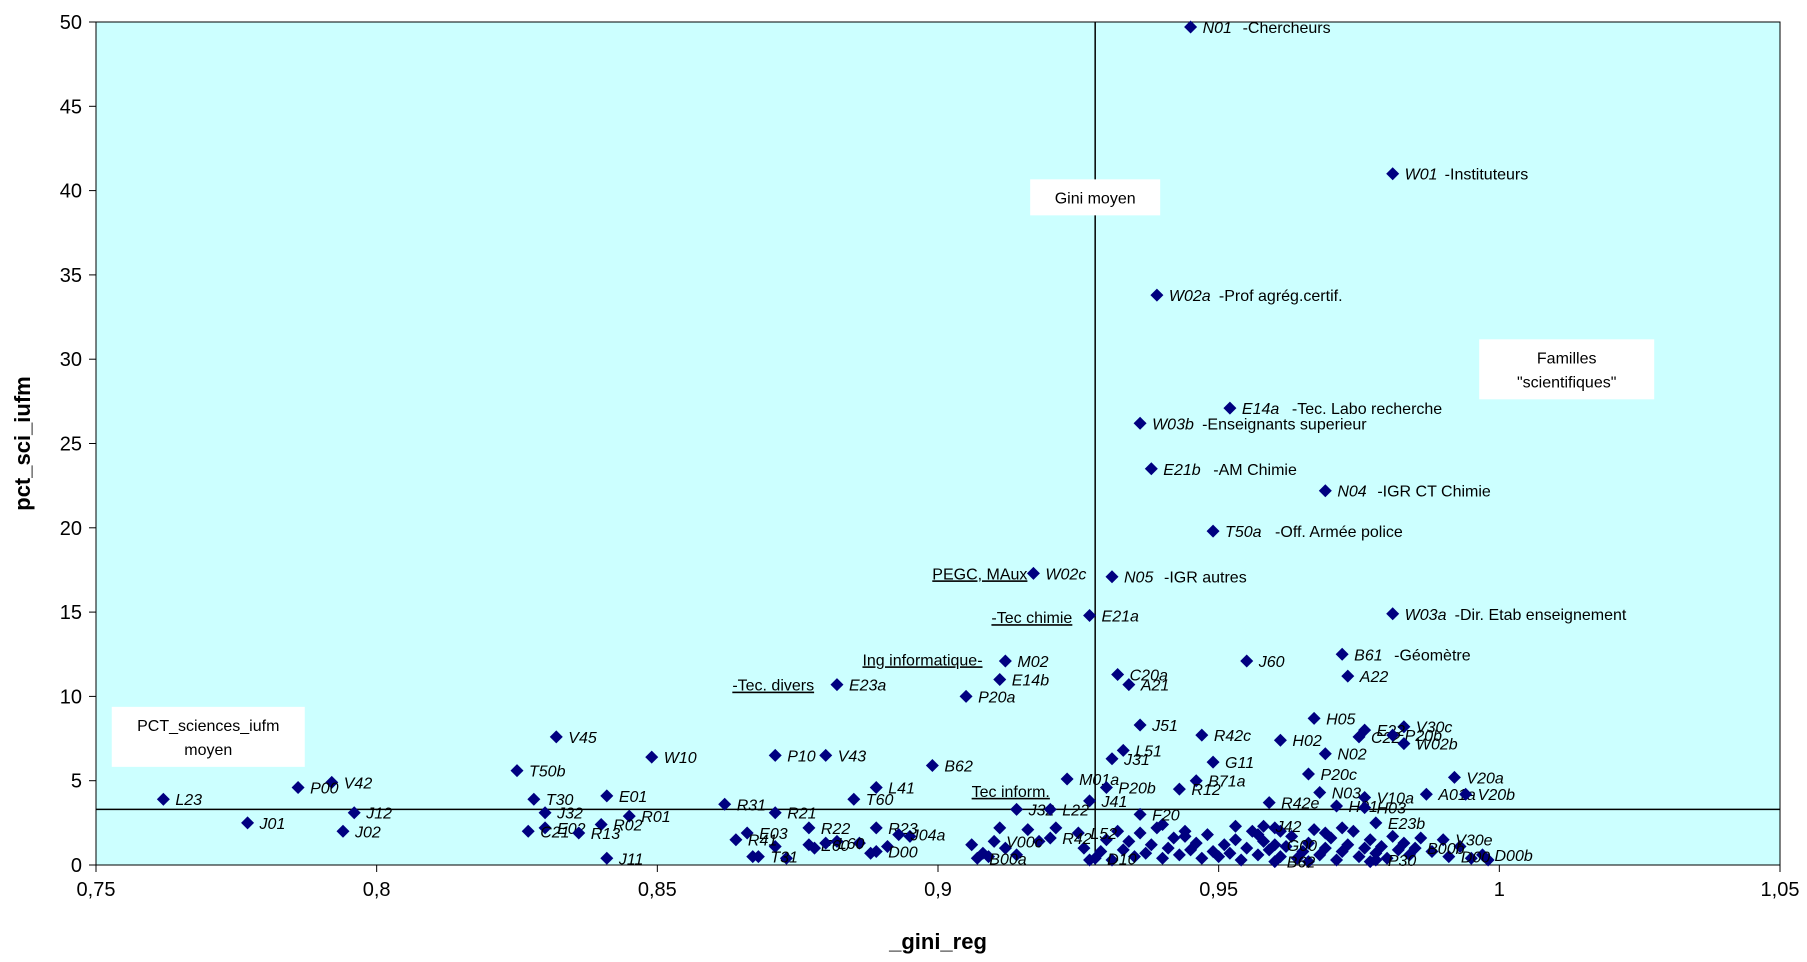  I want to click on y-tick-label: 45, so click(71, 107).